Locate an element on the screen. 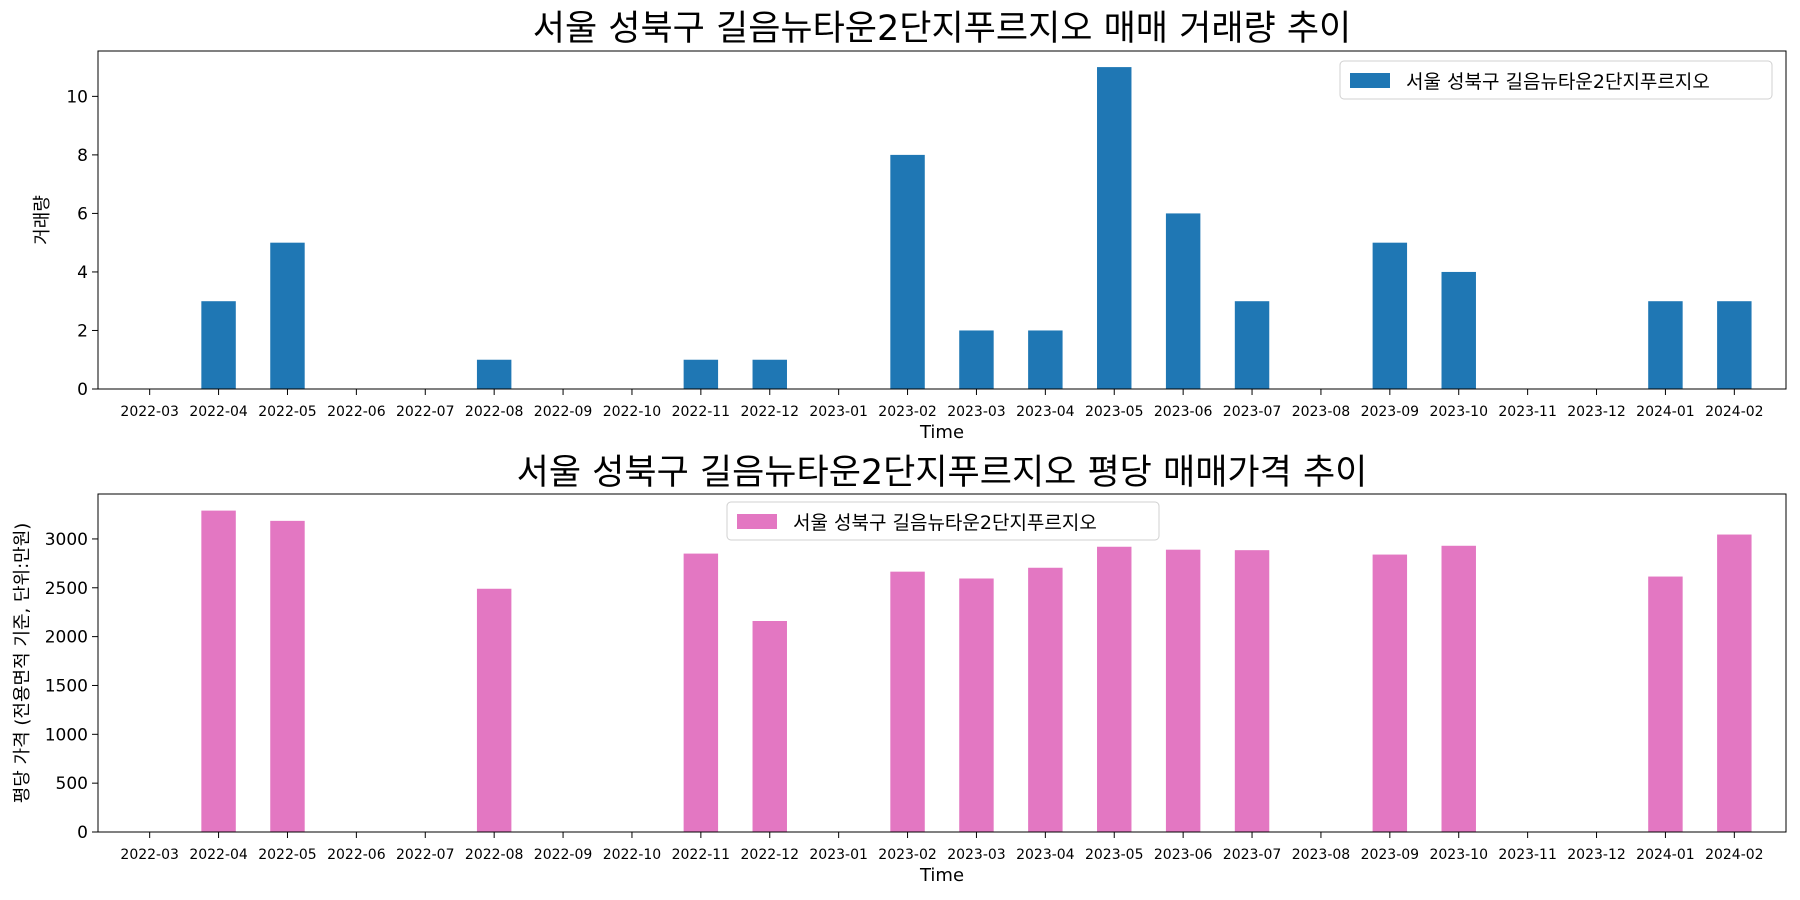 The image size is (1800, 900). x-tick-label: 2022-05 is located at coordinates (287, 412).